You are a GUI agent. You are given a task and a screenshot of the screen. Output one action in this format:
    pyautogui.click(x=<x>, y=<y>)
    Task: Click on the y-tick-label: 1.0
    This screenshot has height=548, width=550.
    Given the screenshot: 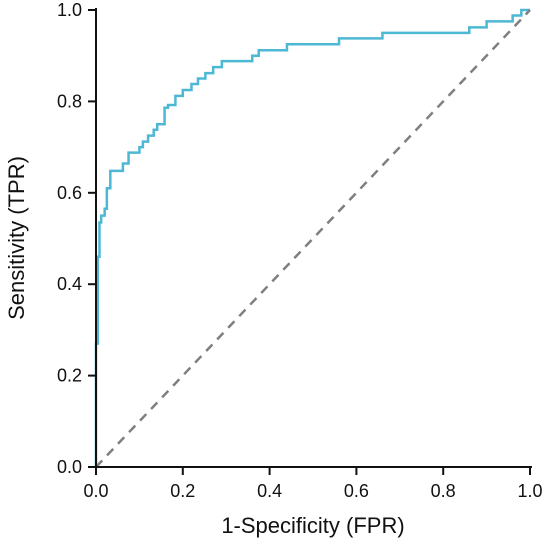 What is the action you would take?
    pyautogui.click(x=69, y=10)
    